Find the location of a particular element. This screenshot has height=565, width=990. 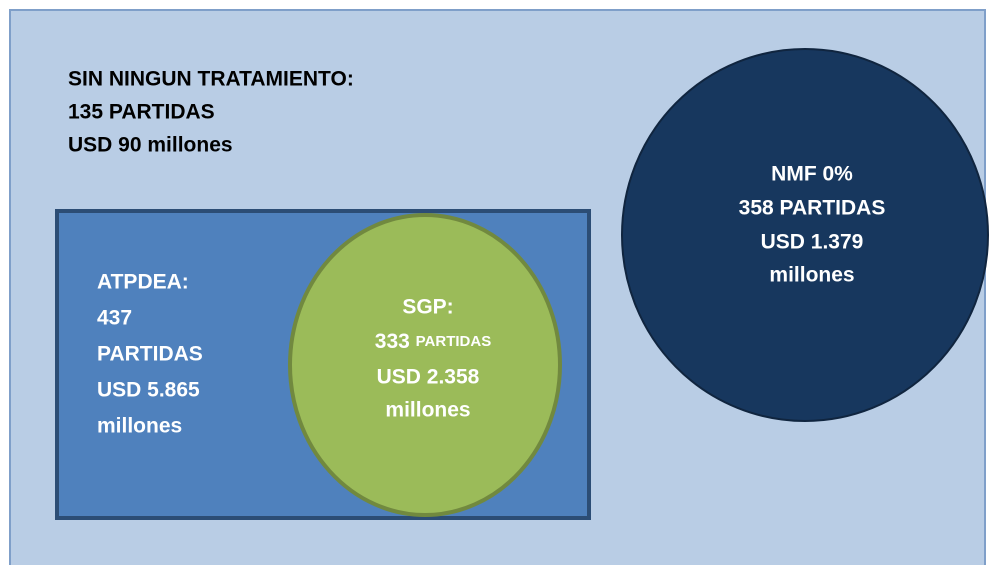

nmf-line: 358 PARTIDAS is located at coordinates (812, 208).